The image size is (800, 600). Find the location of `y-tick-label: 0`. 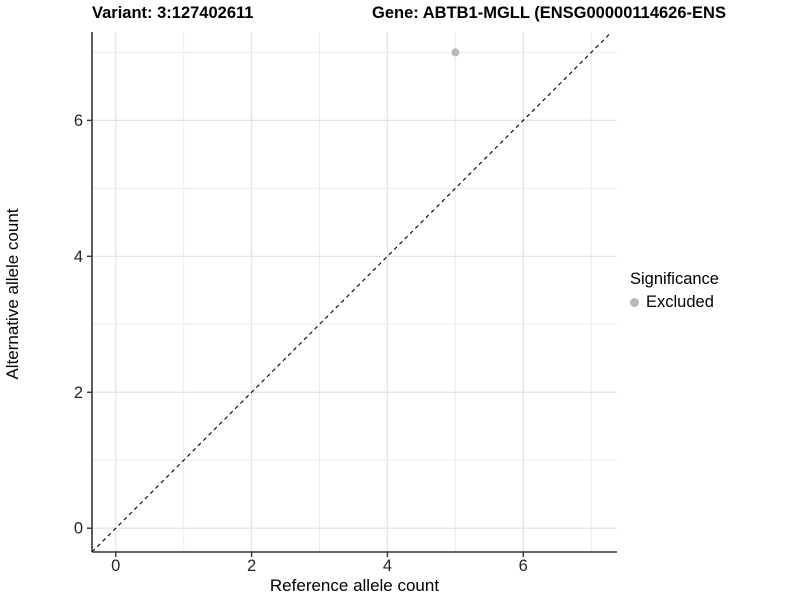

y-tick-label: 0 is located at coordinates (78, 529).